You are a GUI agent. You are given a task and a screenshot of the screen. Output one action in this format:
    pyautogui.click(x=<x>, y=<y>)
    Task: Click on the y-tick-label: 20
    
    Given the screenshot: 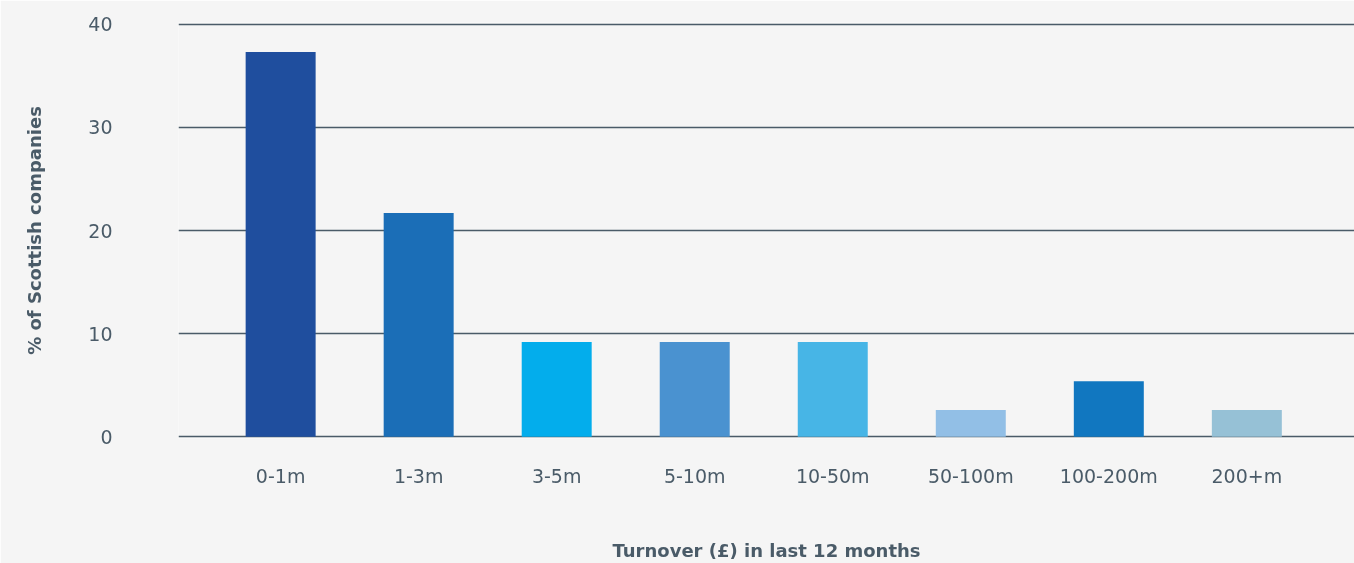 What is the action you would take?
    pyautogui.click(x=100, y=230)
    